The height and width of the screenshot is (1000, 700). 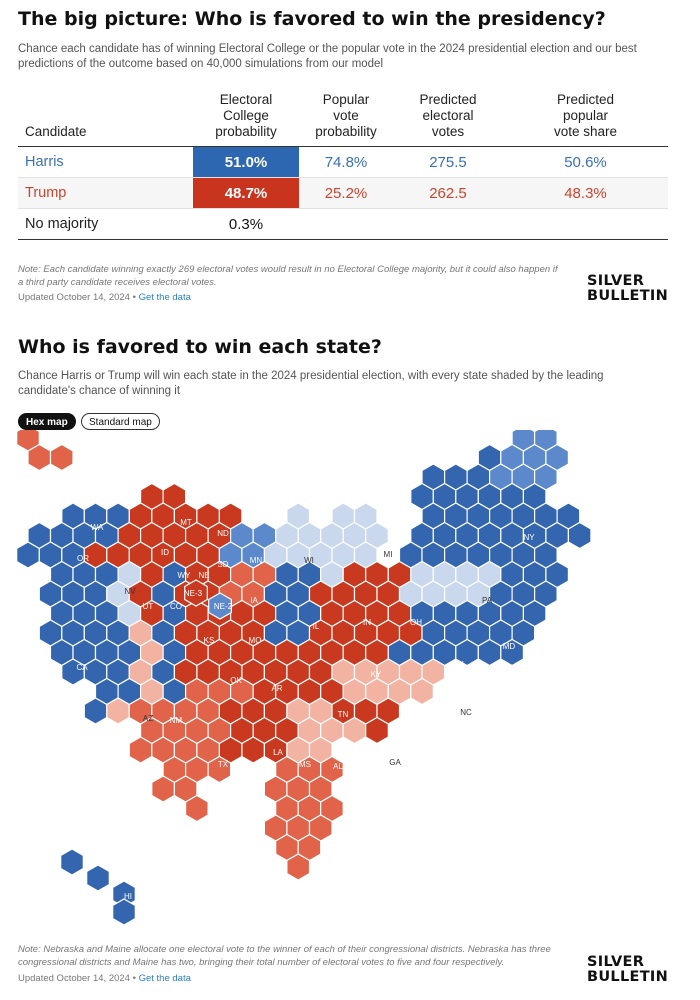 I want to click on header-ec-line1: Electoral, so click(x=246, y=99).